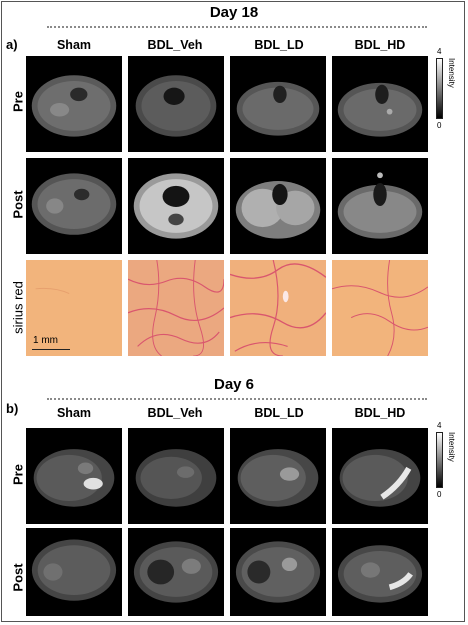  I want to click on day6-divider, so click(237, 399).